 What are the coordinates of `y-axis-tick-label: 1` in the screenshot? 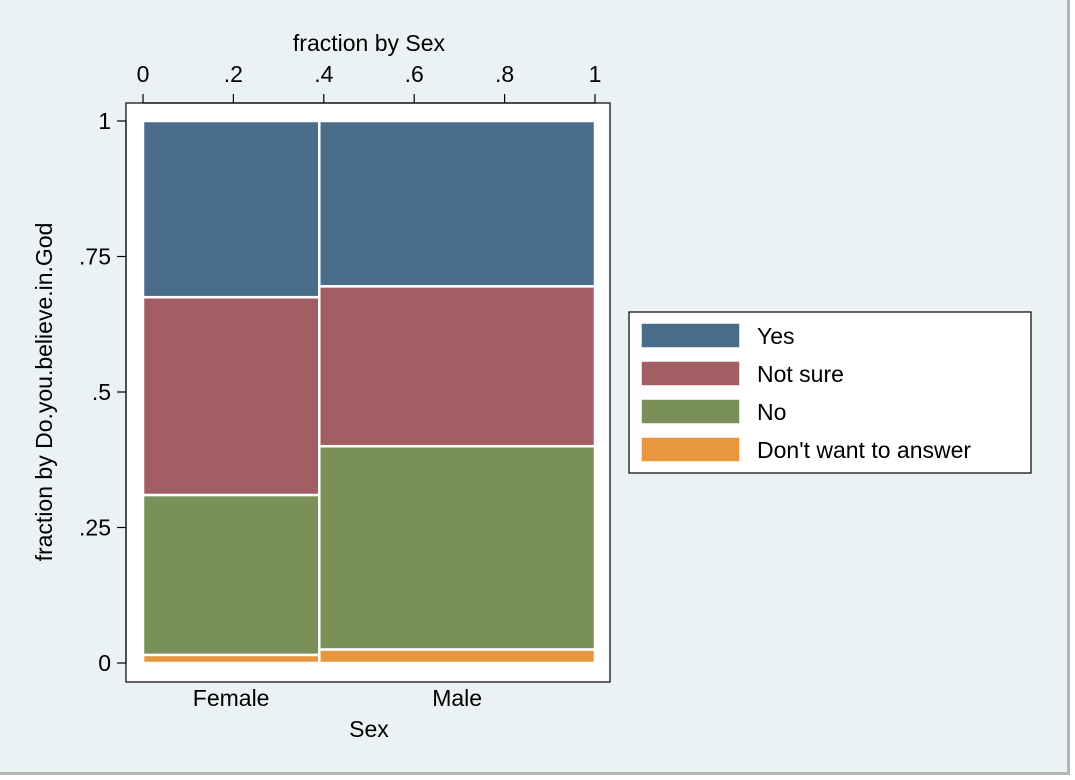 It's located at (104, 121).